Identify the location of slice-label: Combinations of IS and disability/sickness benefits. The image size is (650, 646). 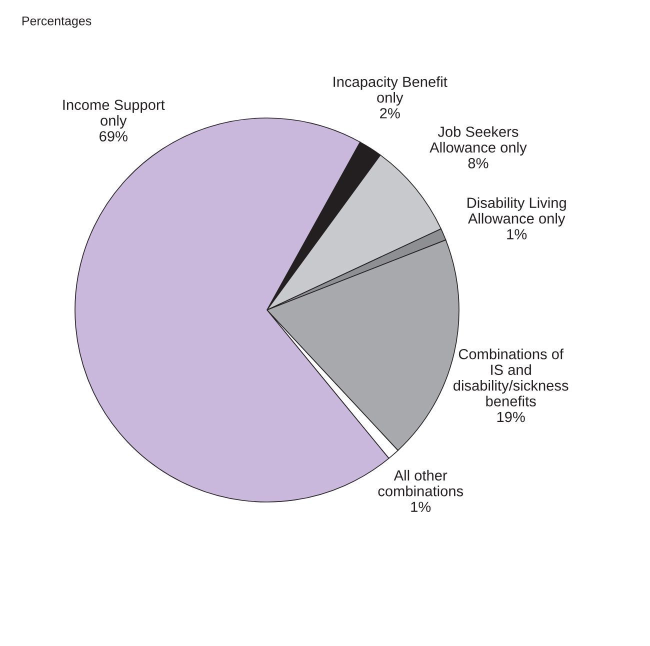
(511, 377).